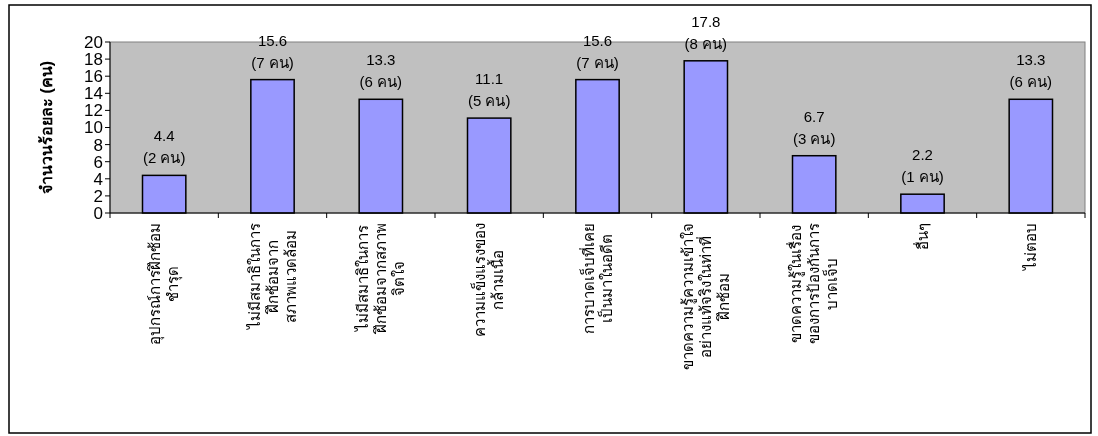 This screenshot has height=436, width=1098. Describe the element at coordinates (596, 278) in the screenshot. I see `x-tick-label: การบาดเจ็บที่เคย เป็นมาในอดีต` at that location.